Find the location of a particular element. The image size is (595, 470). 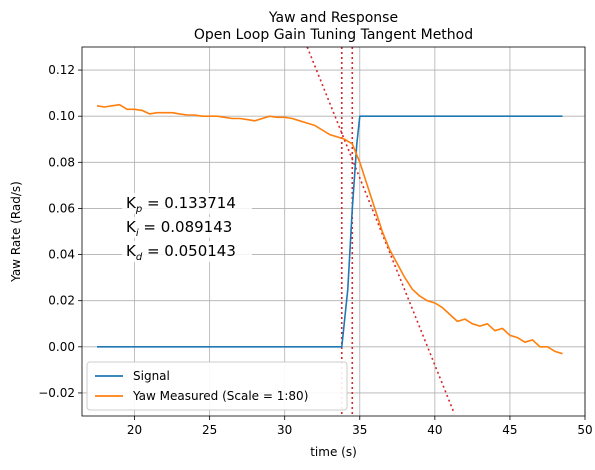

y-tick-label: 0.06 is located at coordinates (61, 208).